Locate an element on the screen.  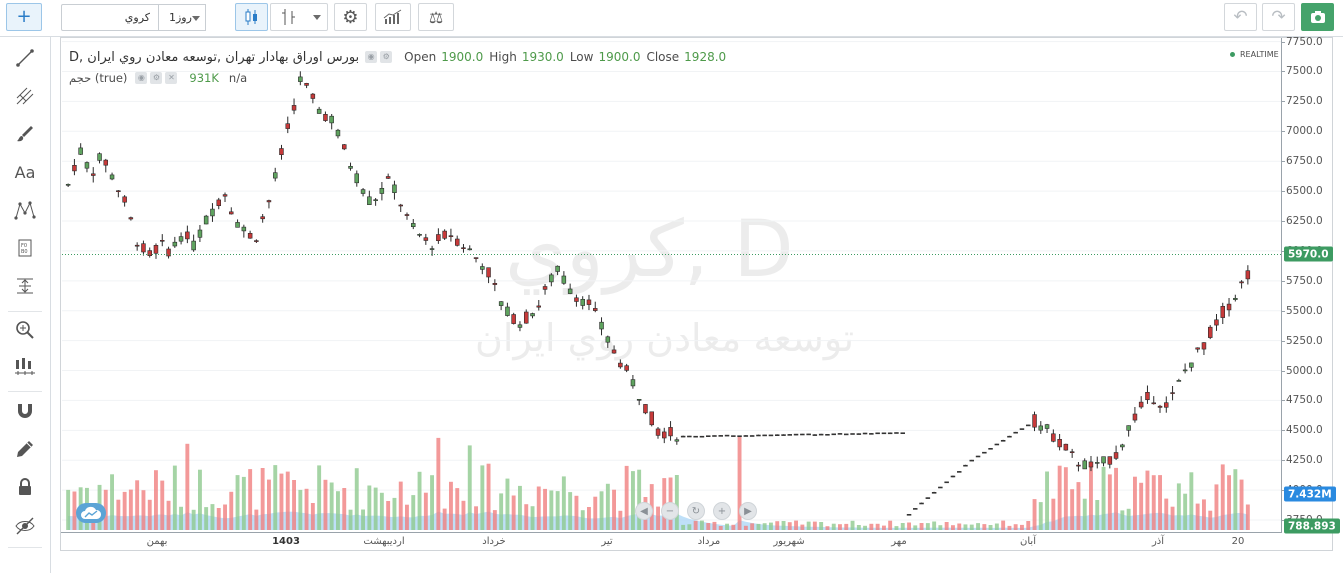
undo-button: ↶ is located at coordinates (1240, 17).